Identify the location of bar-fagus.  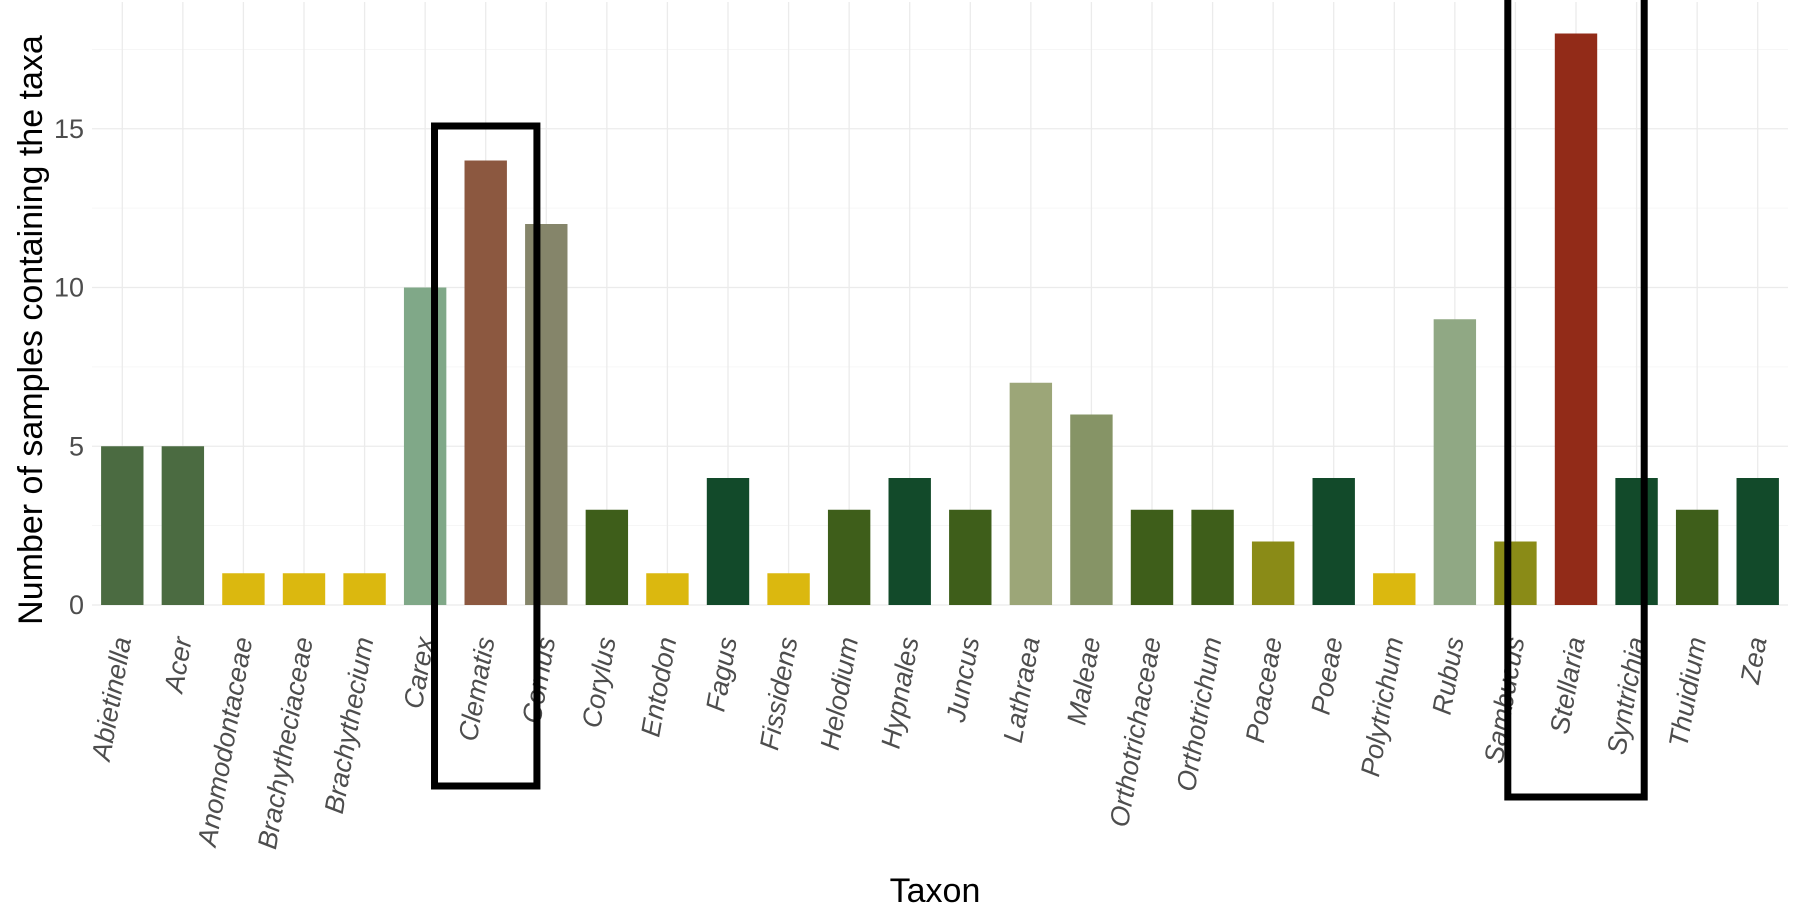
(728, 541).